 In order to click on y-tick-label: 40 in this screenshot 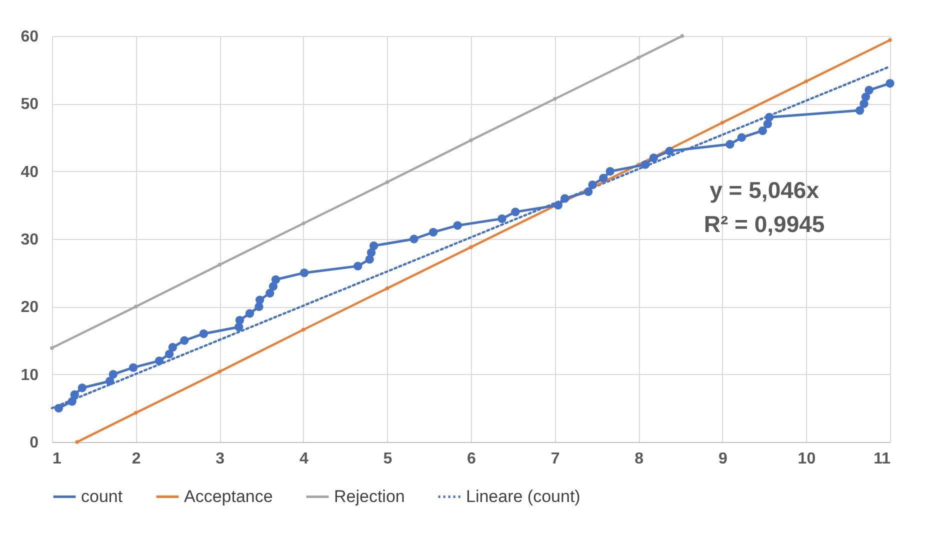, I will do `click(29, 172)`.